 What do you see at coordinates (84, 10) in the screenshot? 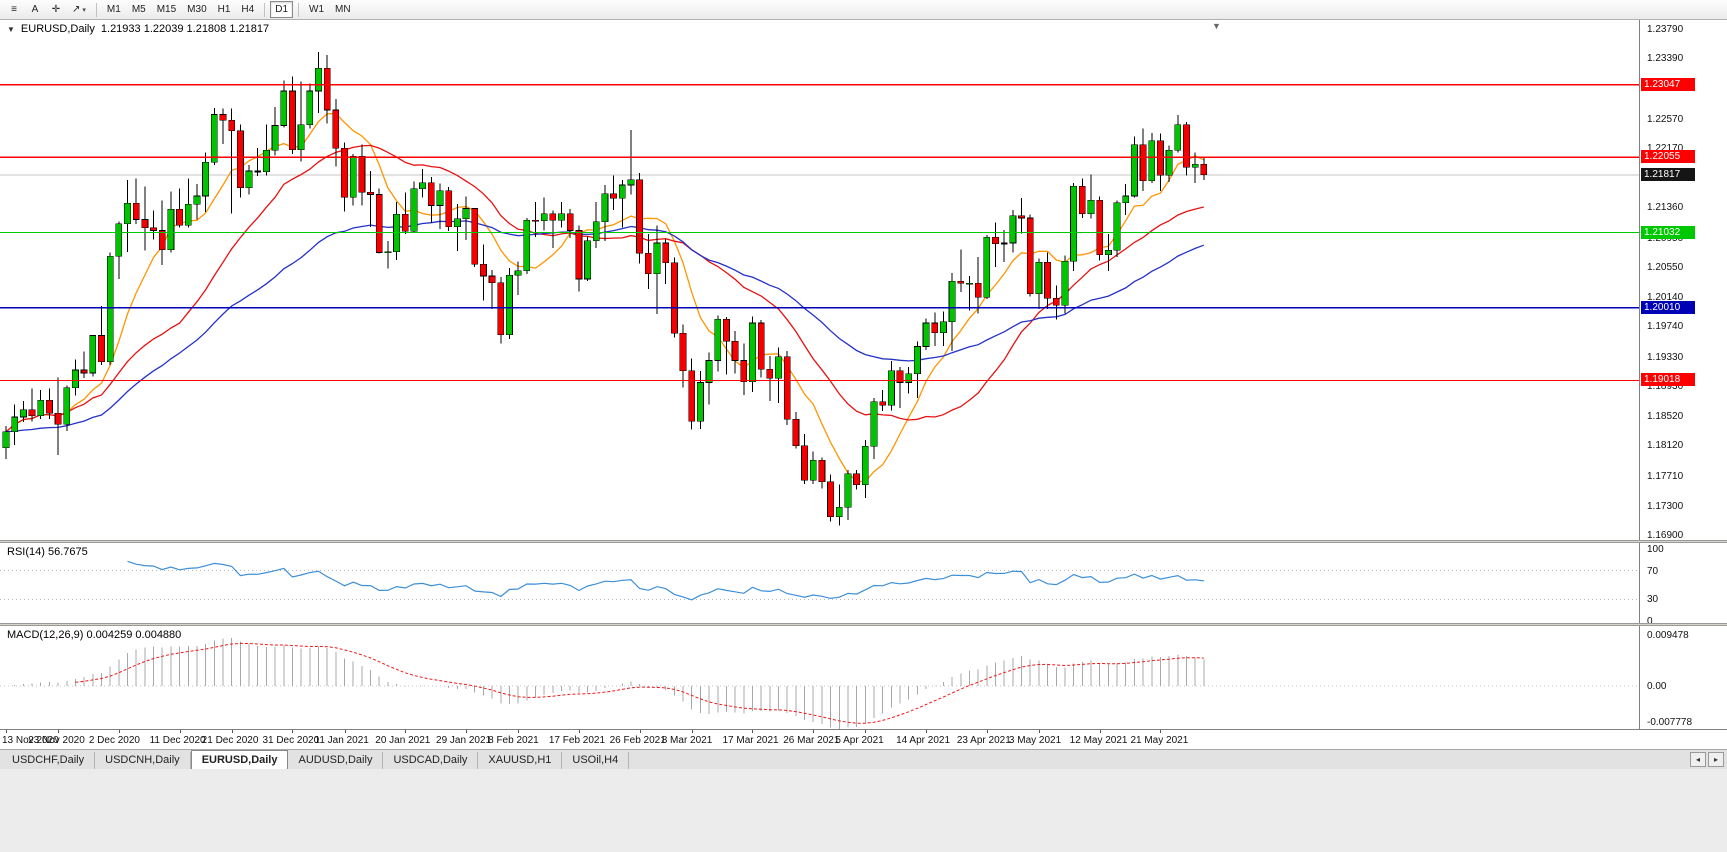
I see `chevron-down-icon: ▾` at bounding box center [84, 10].